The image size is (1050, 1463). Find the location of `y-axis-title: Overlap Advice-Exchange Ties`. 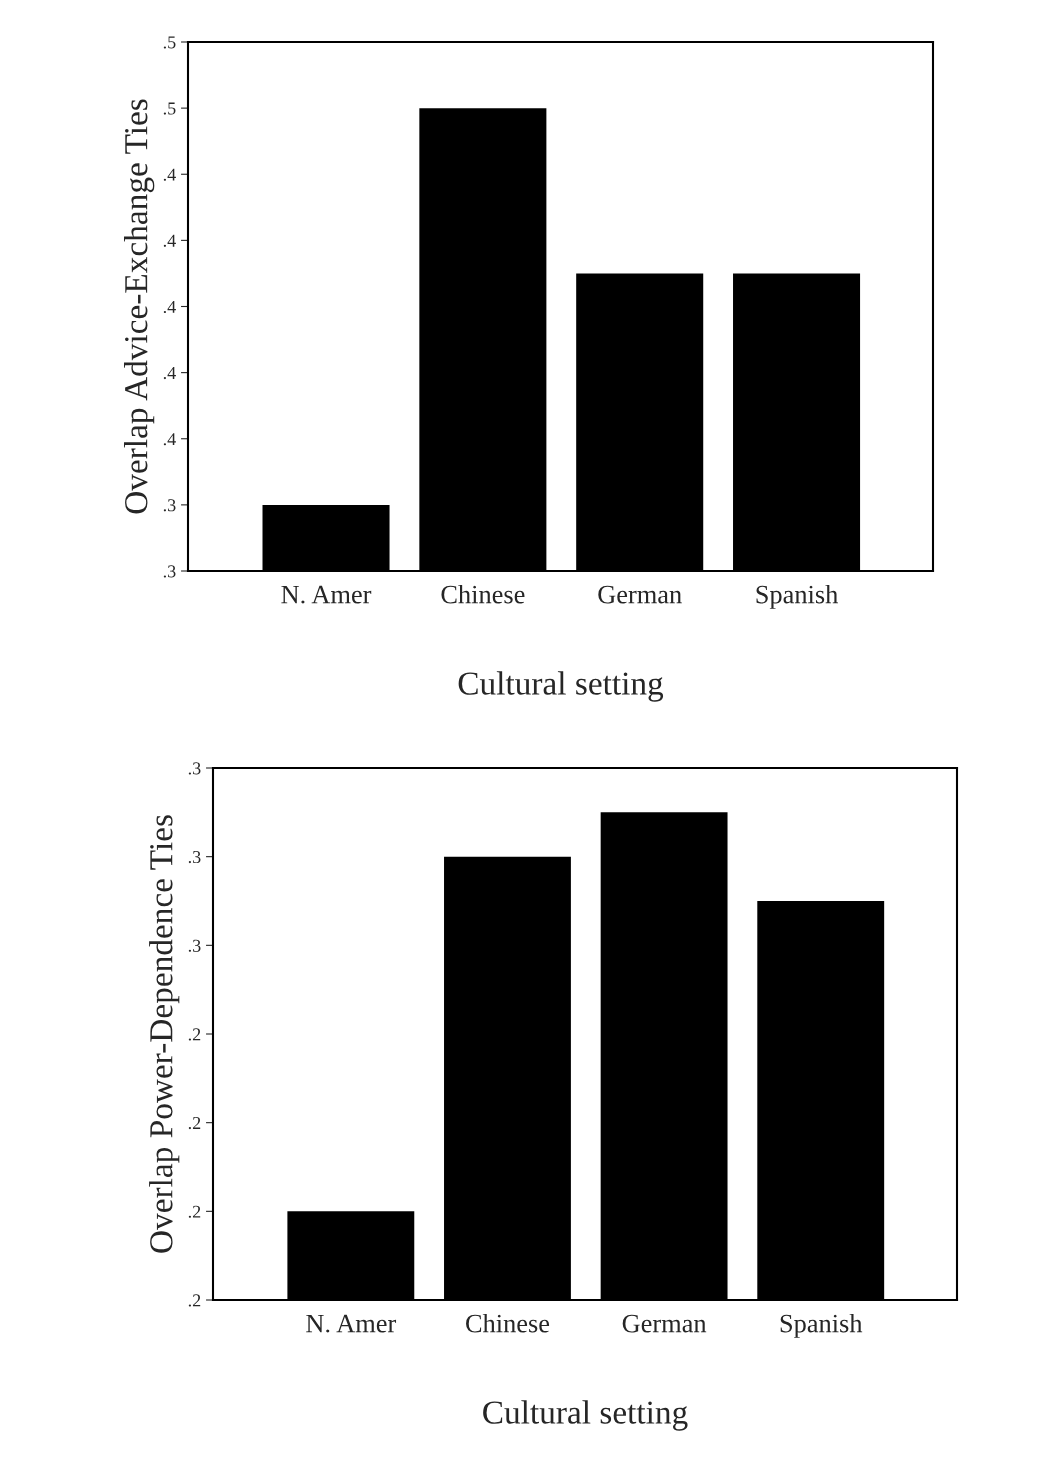

y-axis-title: Overlap Advice-Exchange Ties is located at coordinates (139, 306).